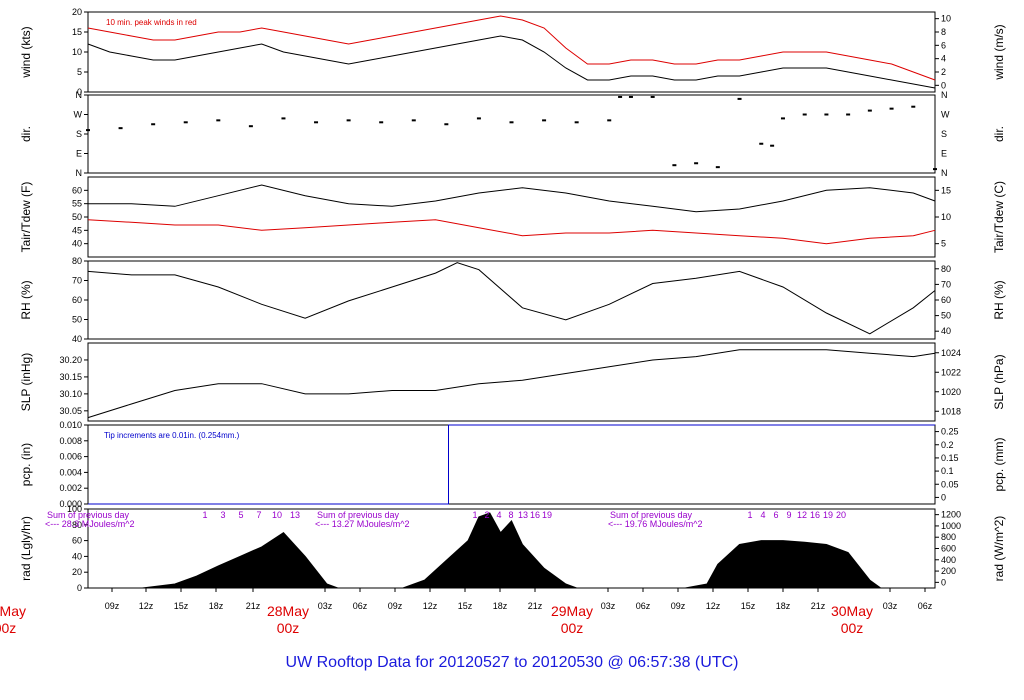 Image resolution: width=1024 pixels, height=700 pixels. I want to click on y-tick-label: 0, so click(79, 92).